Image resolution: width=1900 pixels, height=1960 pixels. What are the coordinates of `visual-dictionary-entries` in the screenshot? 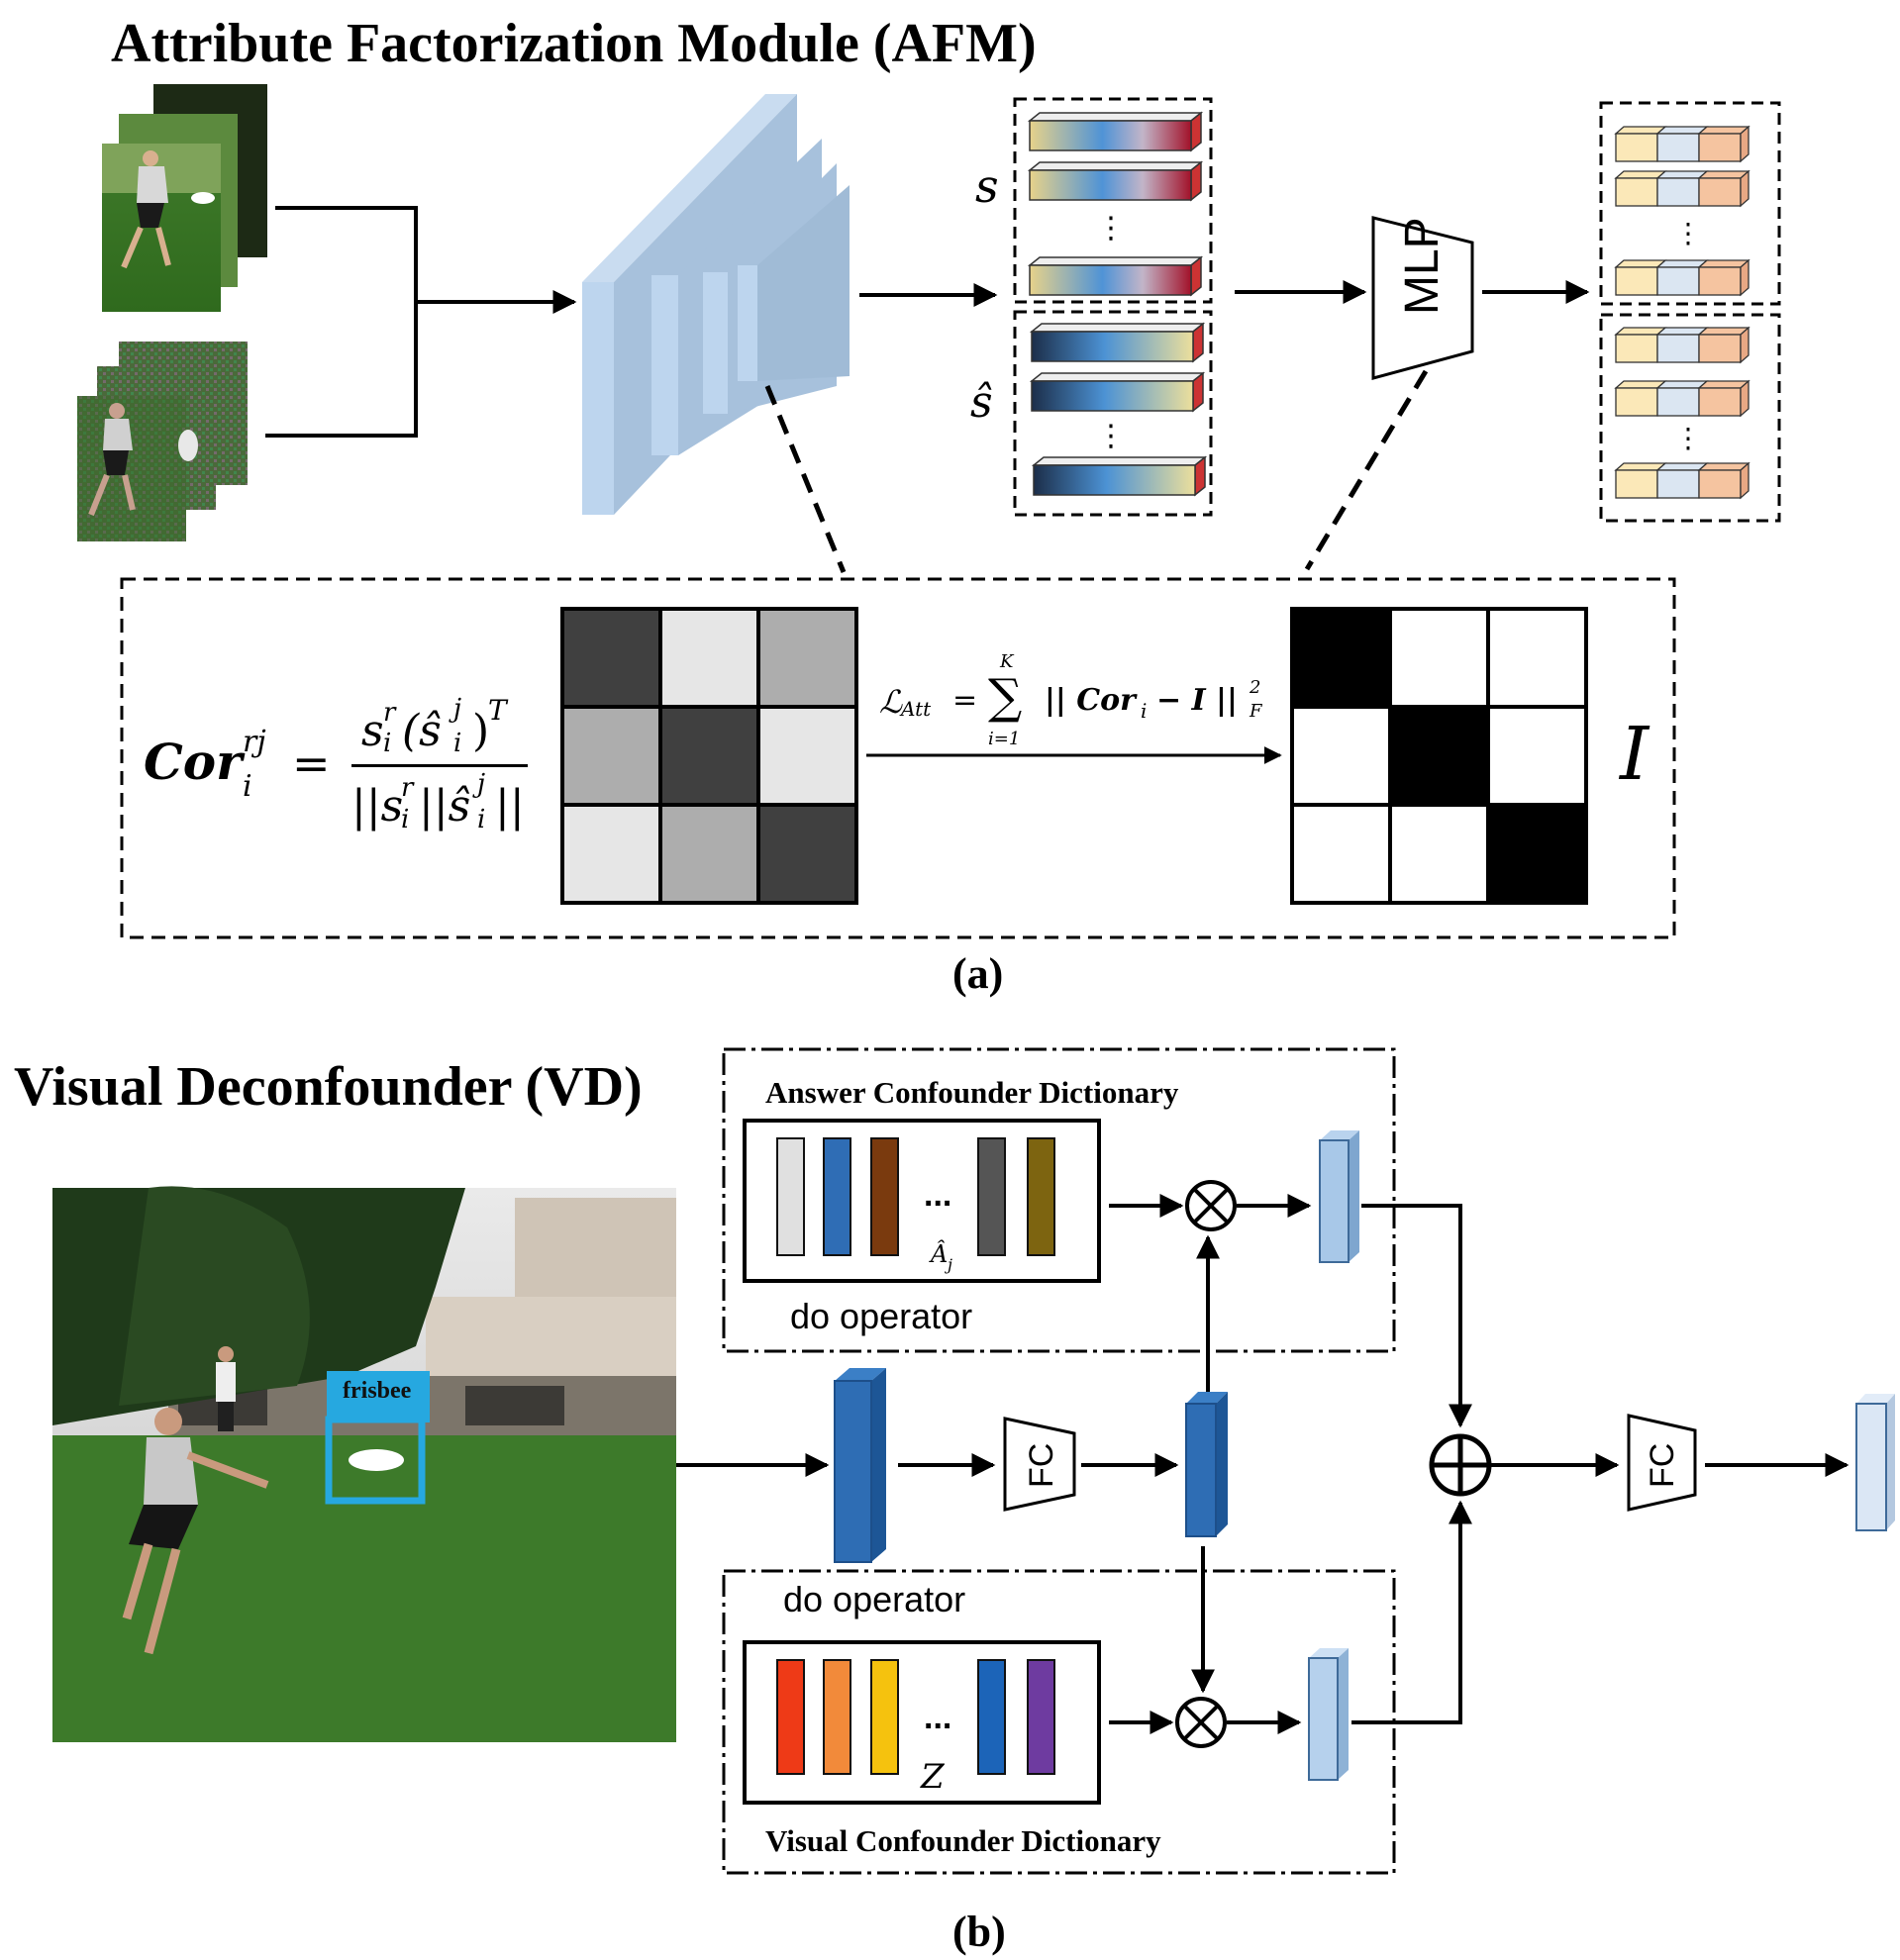 It's located at (915, 1717).